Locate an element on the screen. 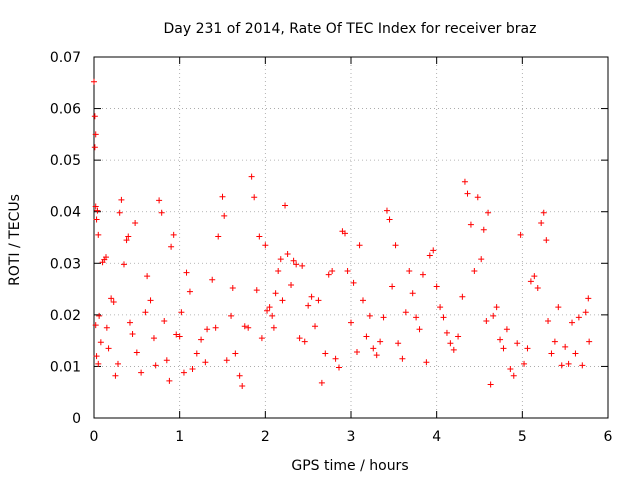  x-tick-label: 4 is located at coordinates (436, 437).